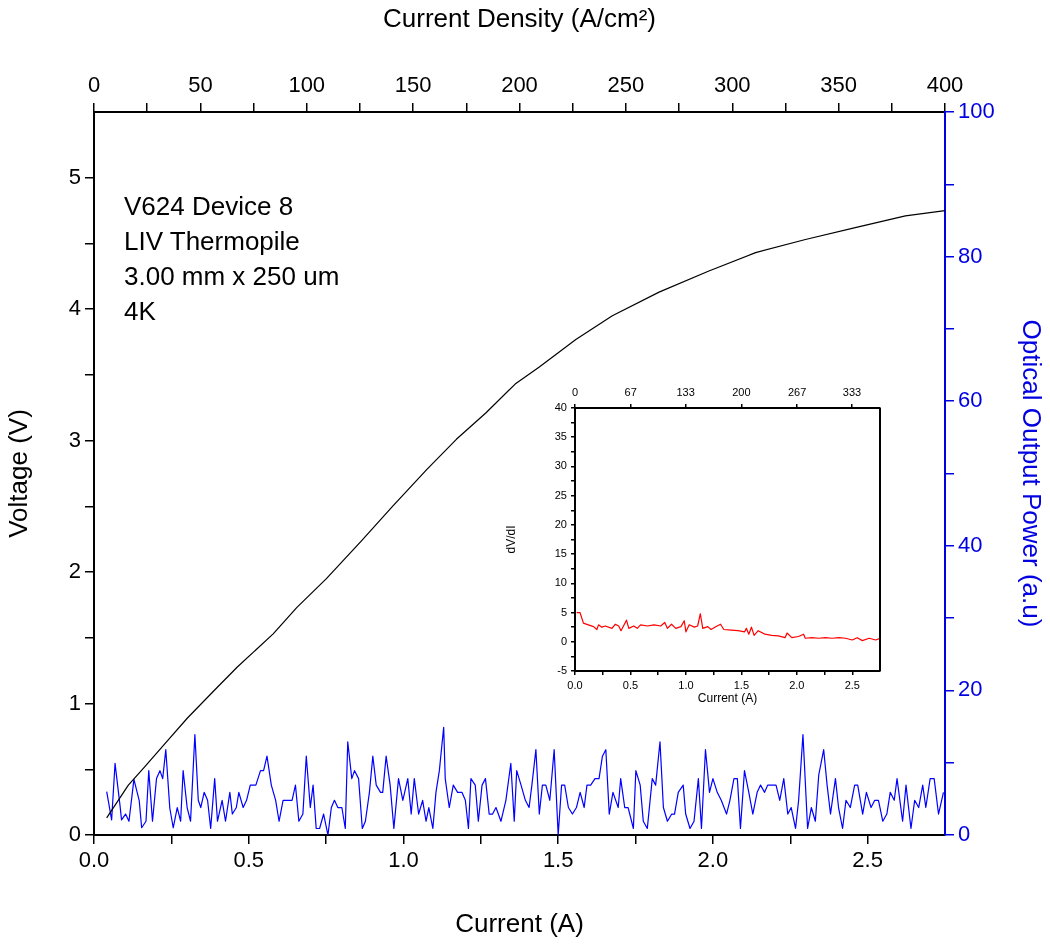  Describe the element at coordinates (307, 84) in the screenshot. I see `x2-tick-label: 100` at that location.